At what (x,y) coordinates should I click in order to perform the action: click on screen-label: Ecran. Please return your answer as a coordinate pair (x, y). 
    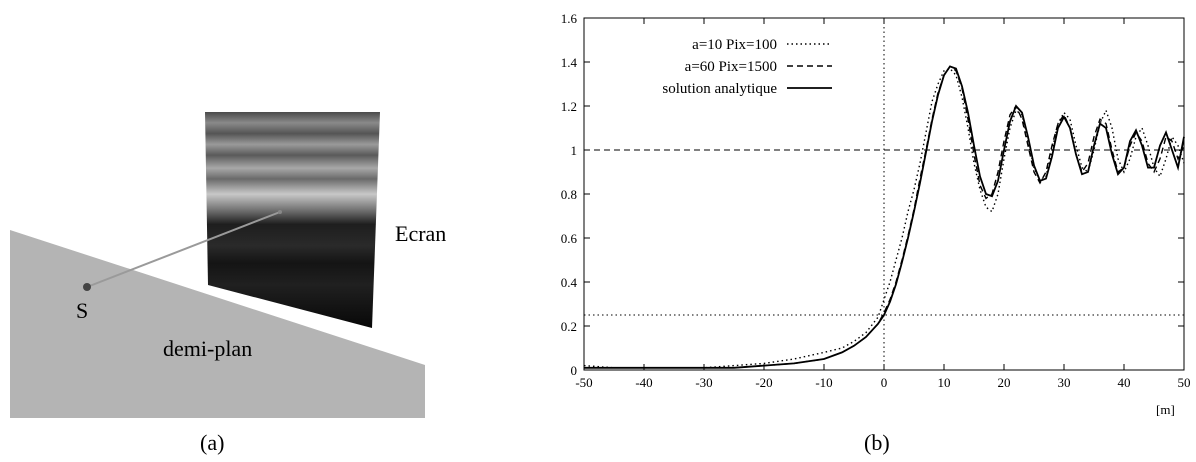
    Looking at the image, I should click on (420, 233).